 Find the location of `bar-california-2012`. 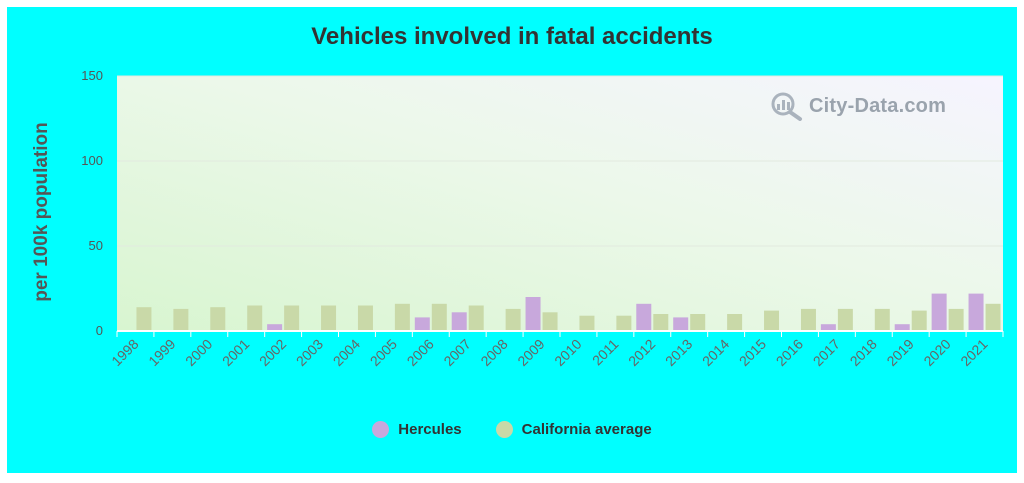

bar-california-2012 is located at coordinates (661, 322).